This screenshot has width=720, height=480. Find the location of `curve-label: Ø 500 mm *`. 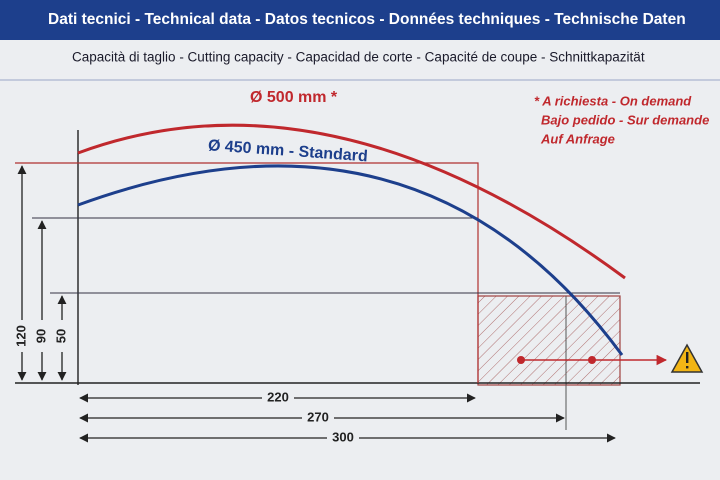

curve-label: Ø 500 mm * is located at coordinates (294, 97).